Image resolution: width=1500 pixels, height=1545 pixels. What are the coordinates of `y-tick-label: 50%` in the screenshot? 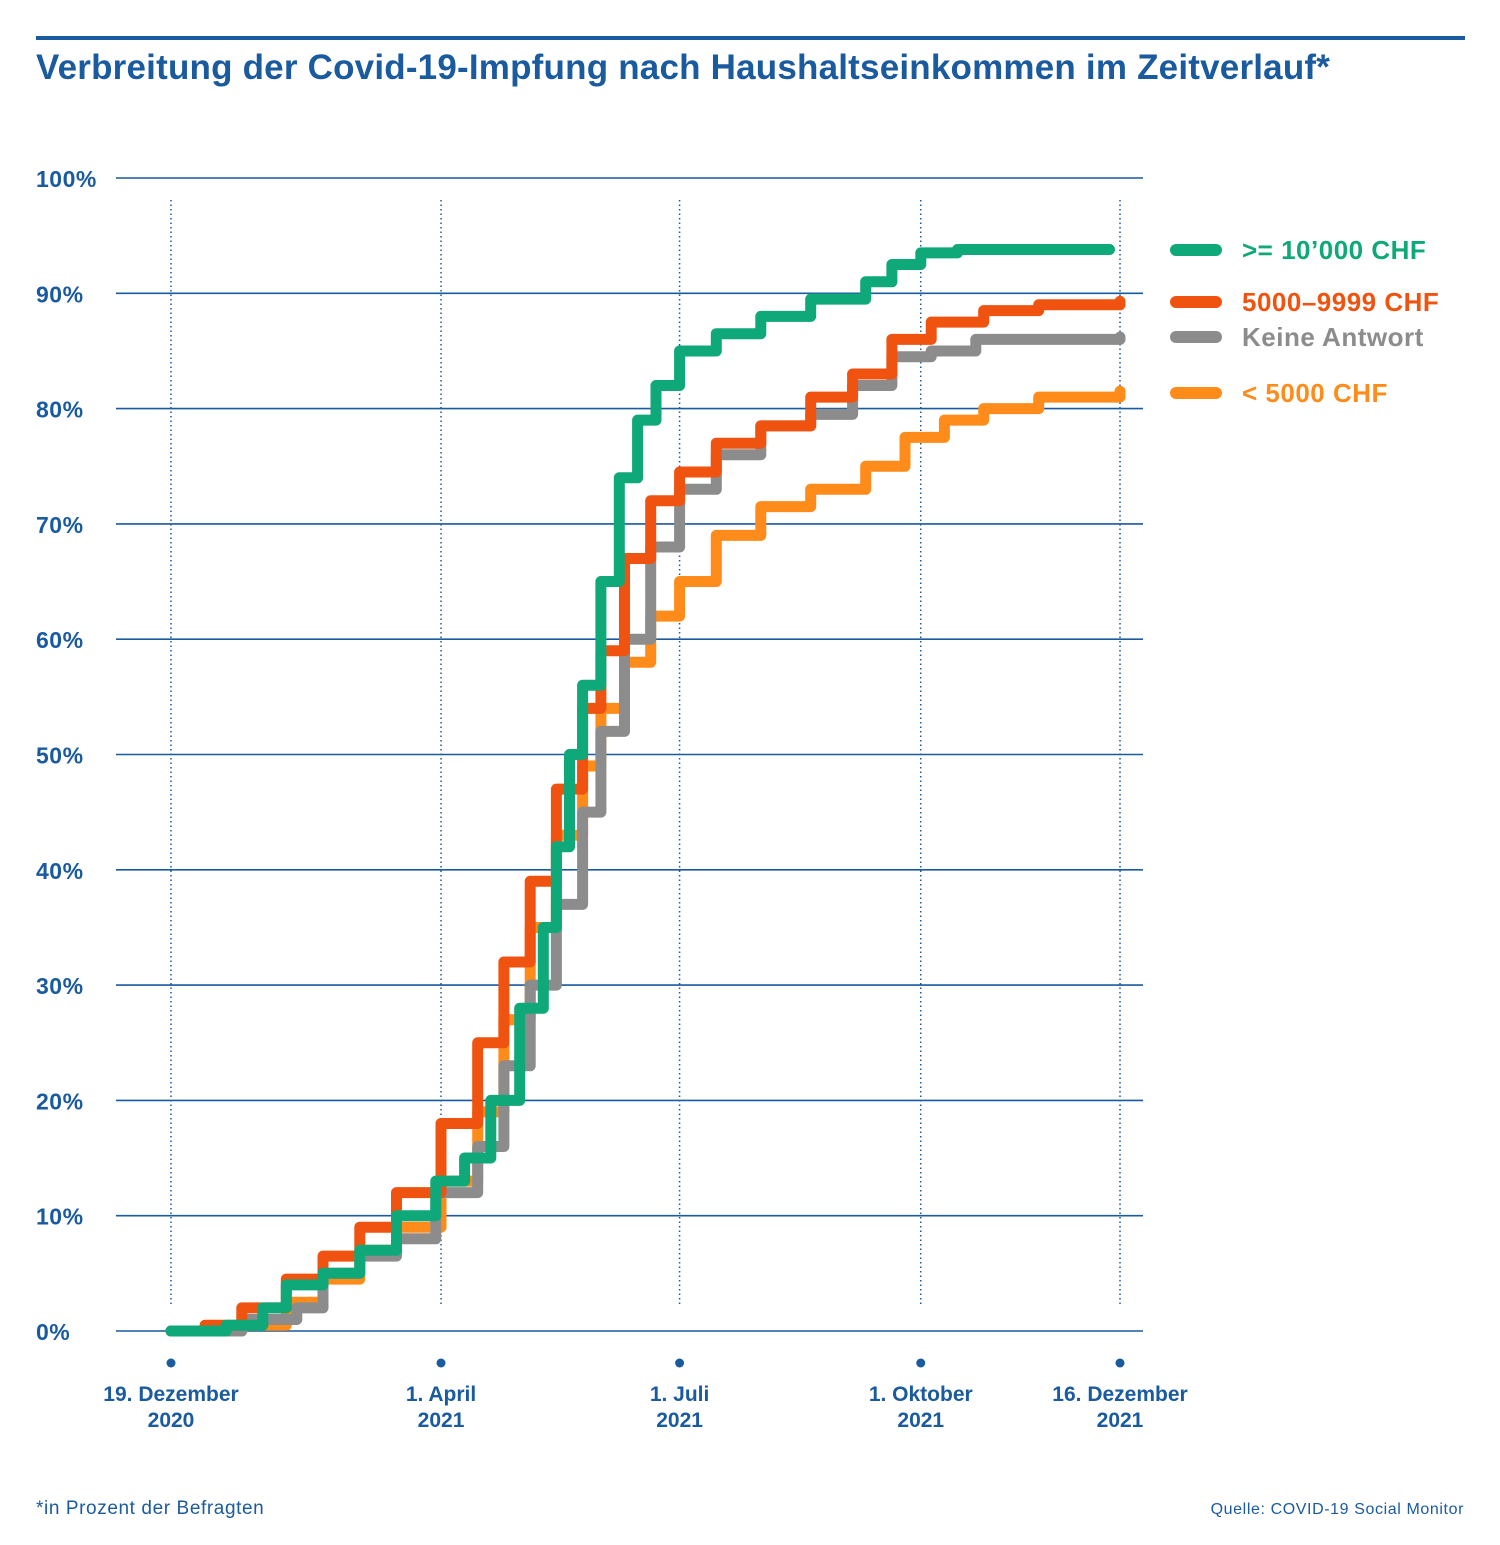 It's located at (60, 756).